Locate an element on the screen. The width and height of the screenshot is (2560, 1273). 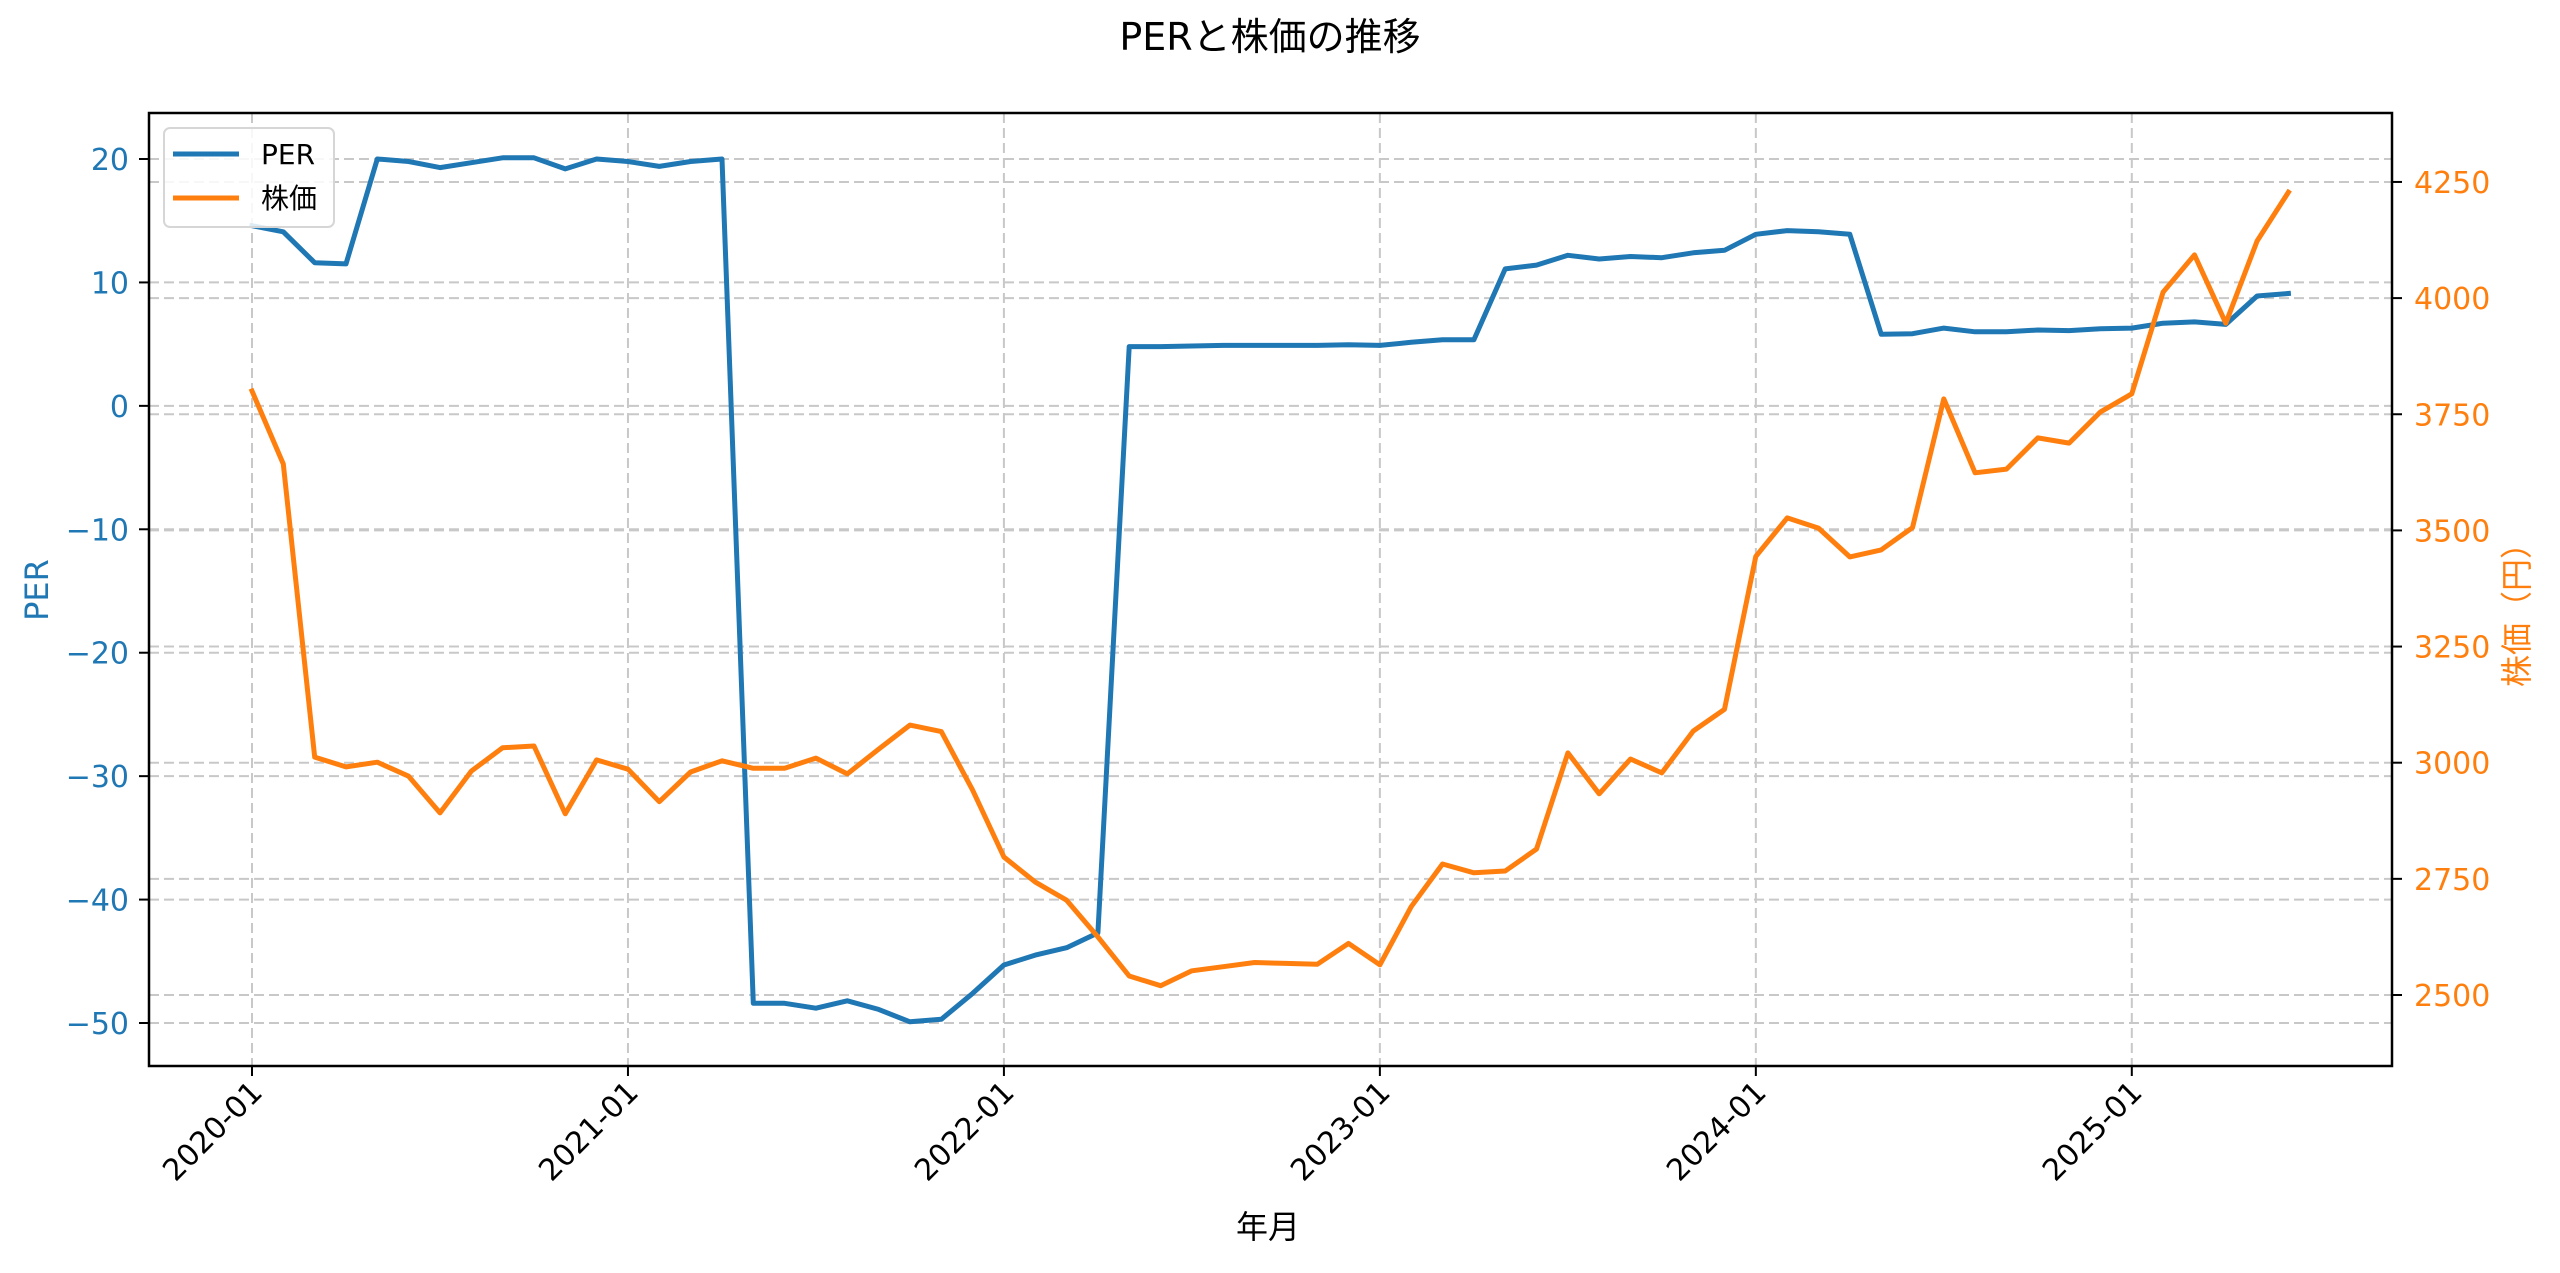
right-y-axis-label: 株価（円） is located at coordinates (2517, 607).